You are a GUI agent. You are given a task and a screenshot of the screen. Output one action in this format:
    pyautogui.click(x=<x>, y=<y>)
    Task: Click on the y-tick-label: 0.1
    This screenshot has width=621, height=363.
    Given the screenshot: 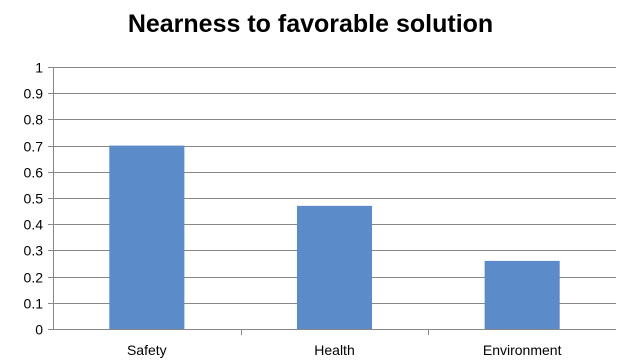 What is the action you would take?
    pyautogui.click(x=34, y=304)
    